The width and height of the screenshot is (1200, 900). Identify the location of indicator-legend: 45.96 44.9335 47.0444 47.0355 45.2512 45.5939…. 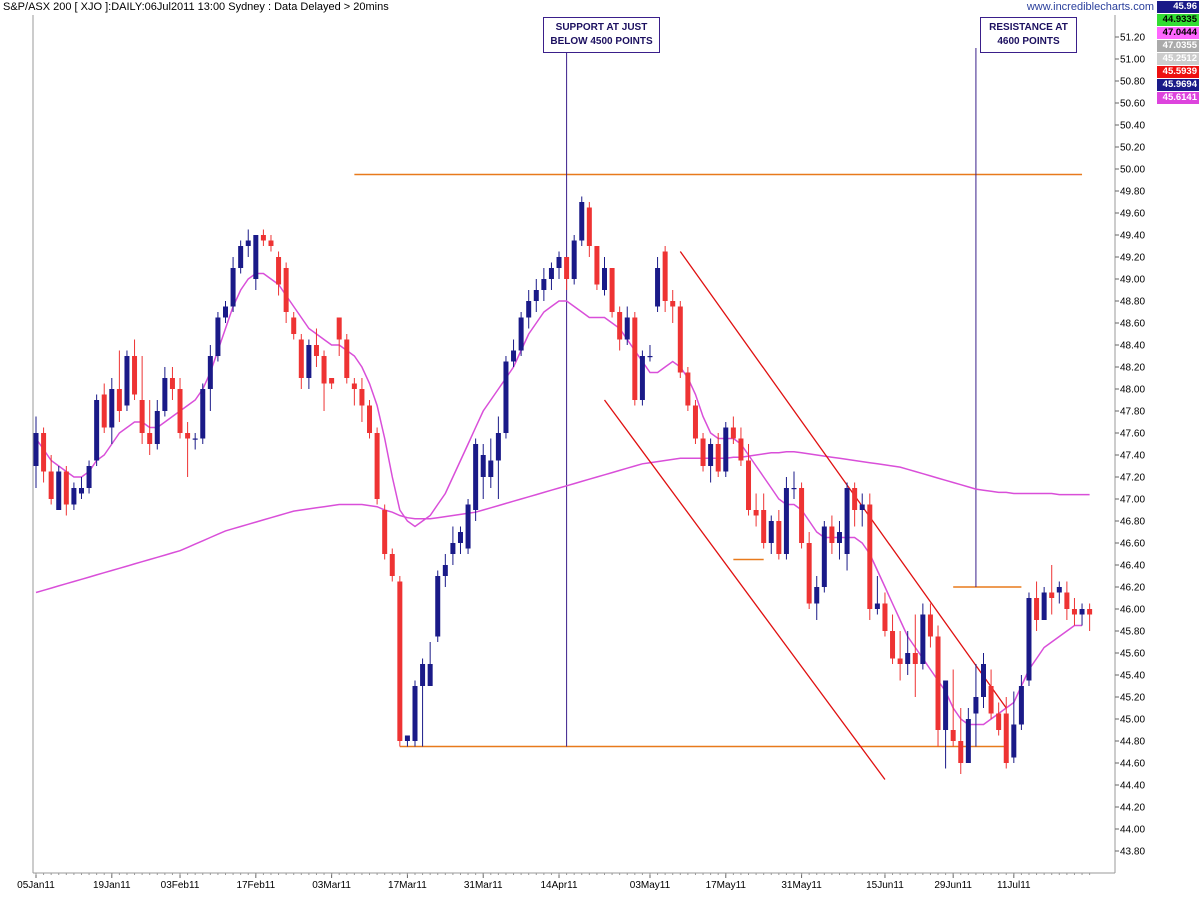
(1178, 53).